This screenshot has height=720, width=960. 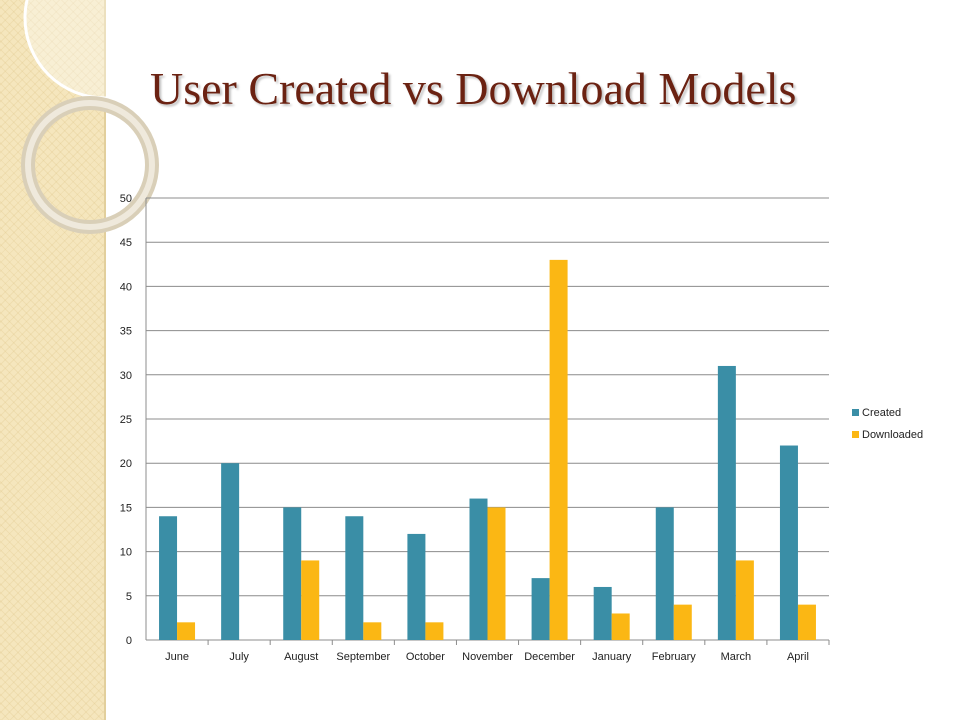 What do you see at coordinates (549, 657) in the screenshot?
I see `x-tick-label: December` at bounding box center [549, 657].